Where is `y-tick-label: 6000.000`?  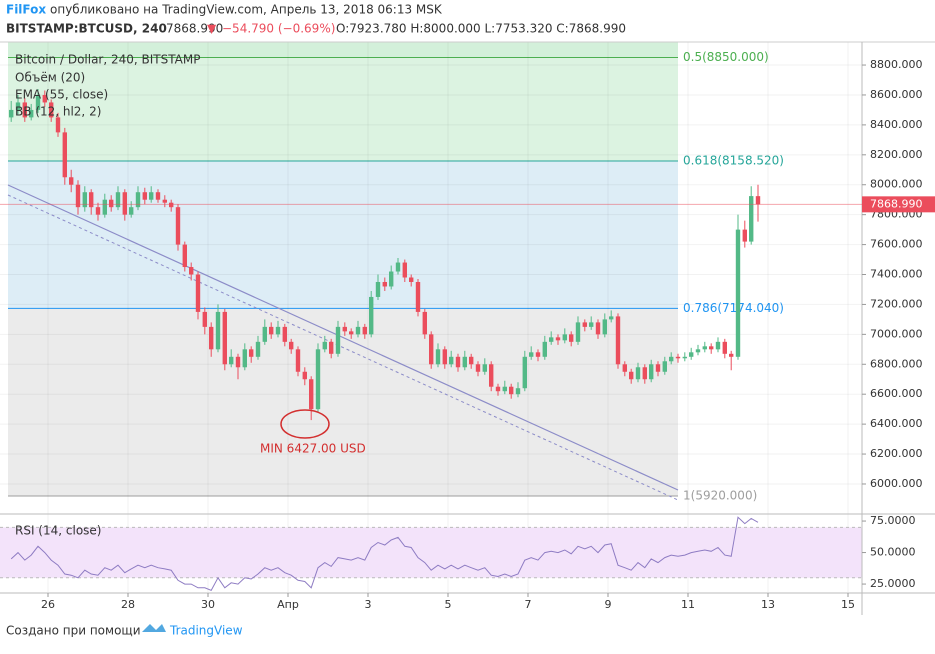 y-tick-label: 6000.000 is located at coordinates (896, 483).